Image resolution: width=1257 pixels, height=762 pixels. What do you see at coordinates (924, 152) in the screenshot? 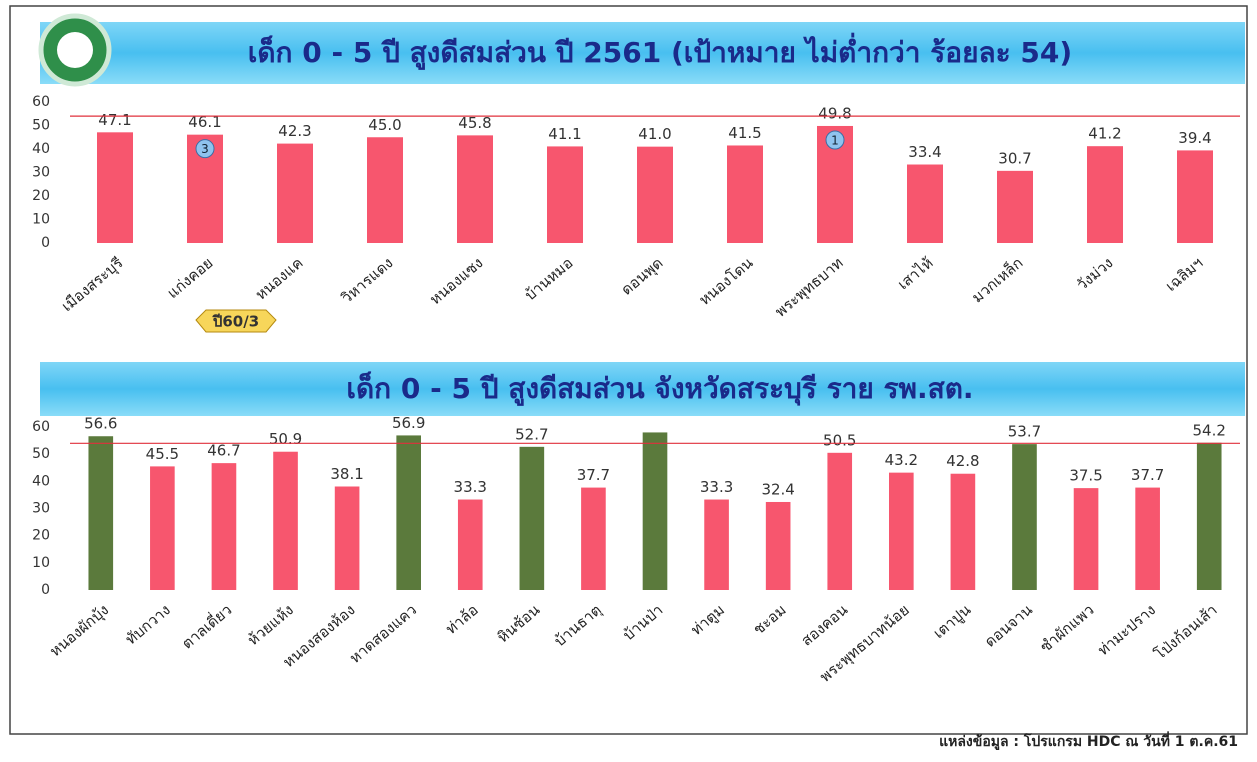
I see `data-label: 33.4` at bounding box center [924, 152].